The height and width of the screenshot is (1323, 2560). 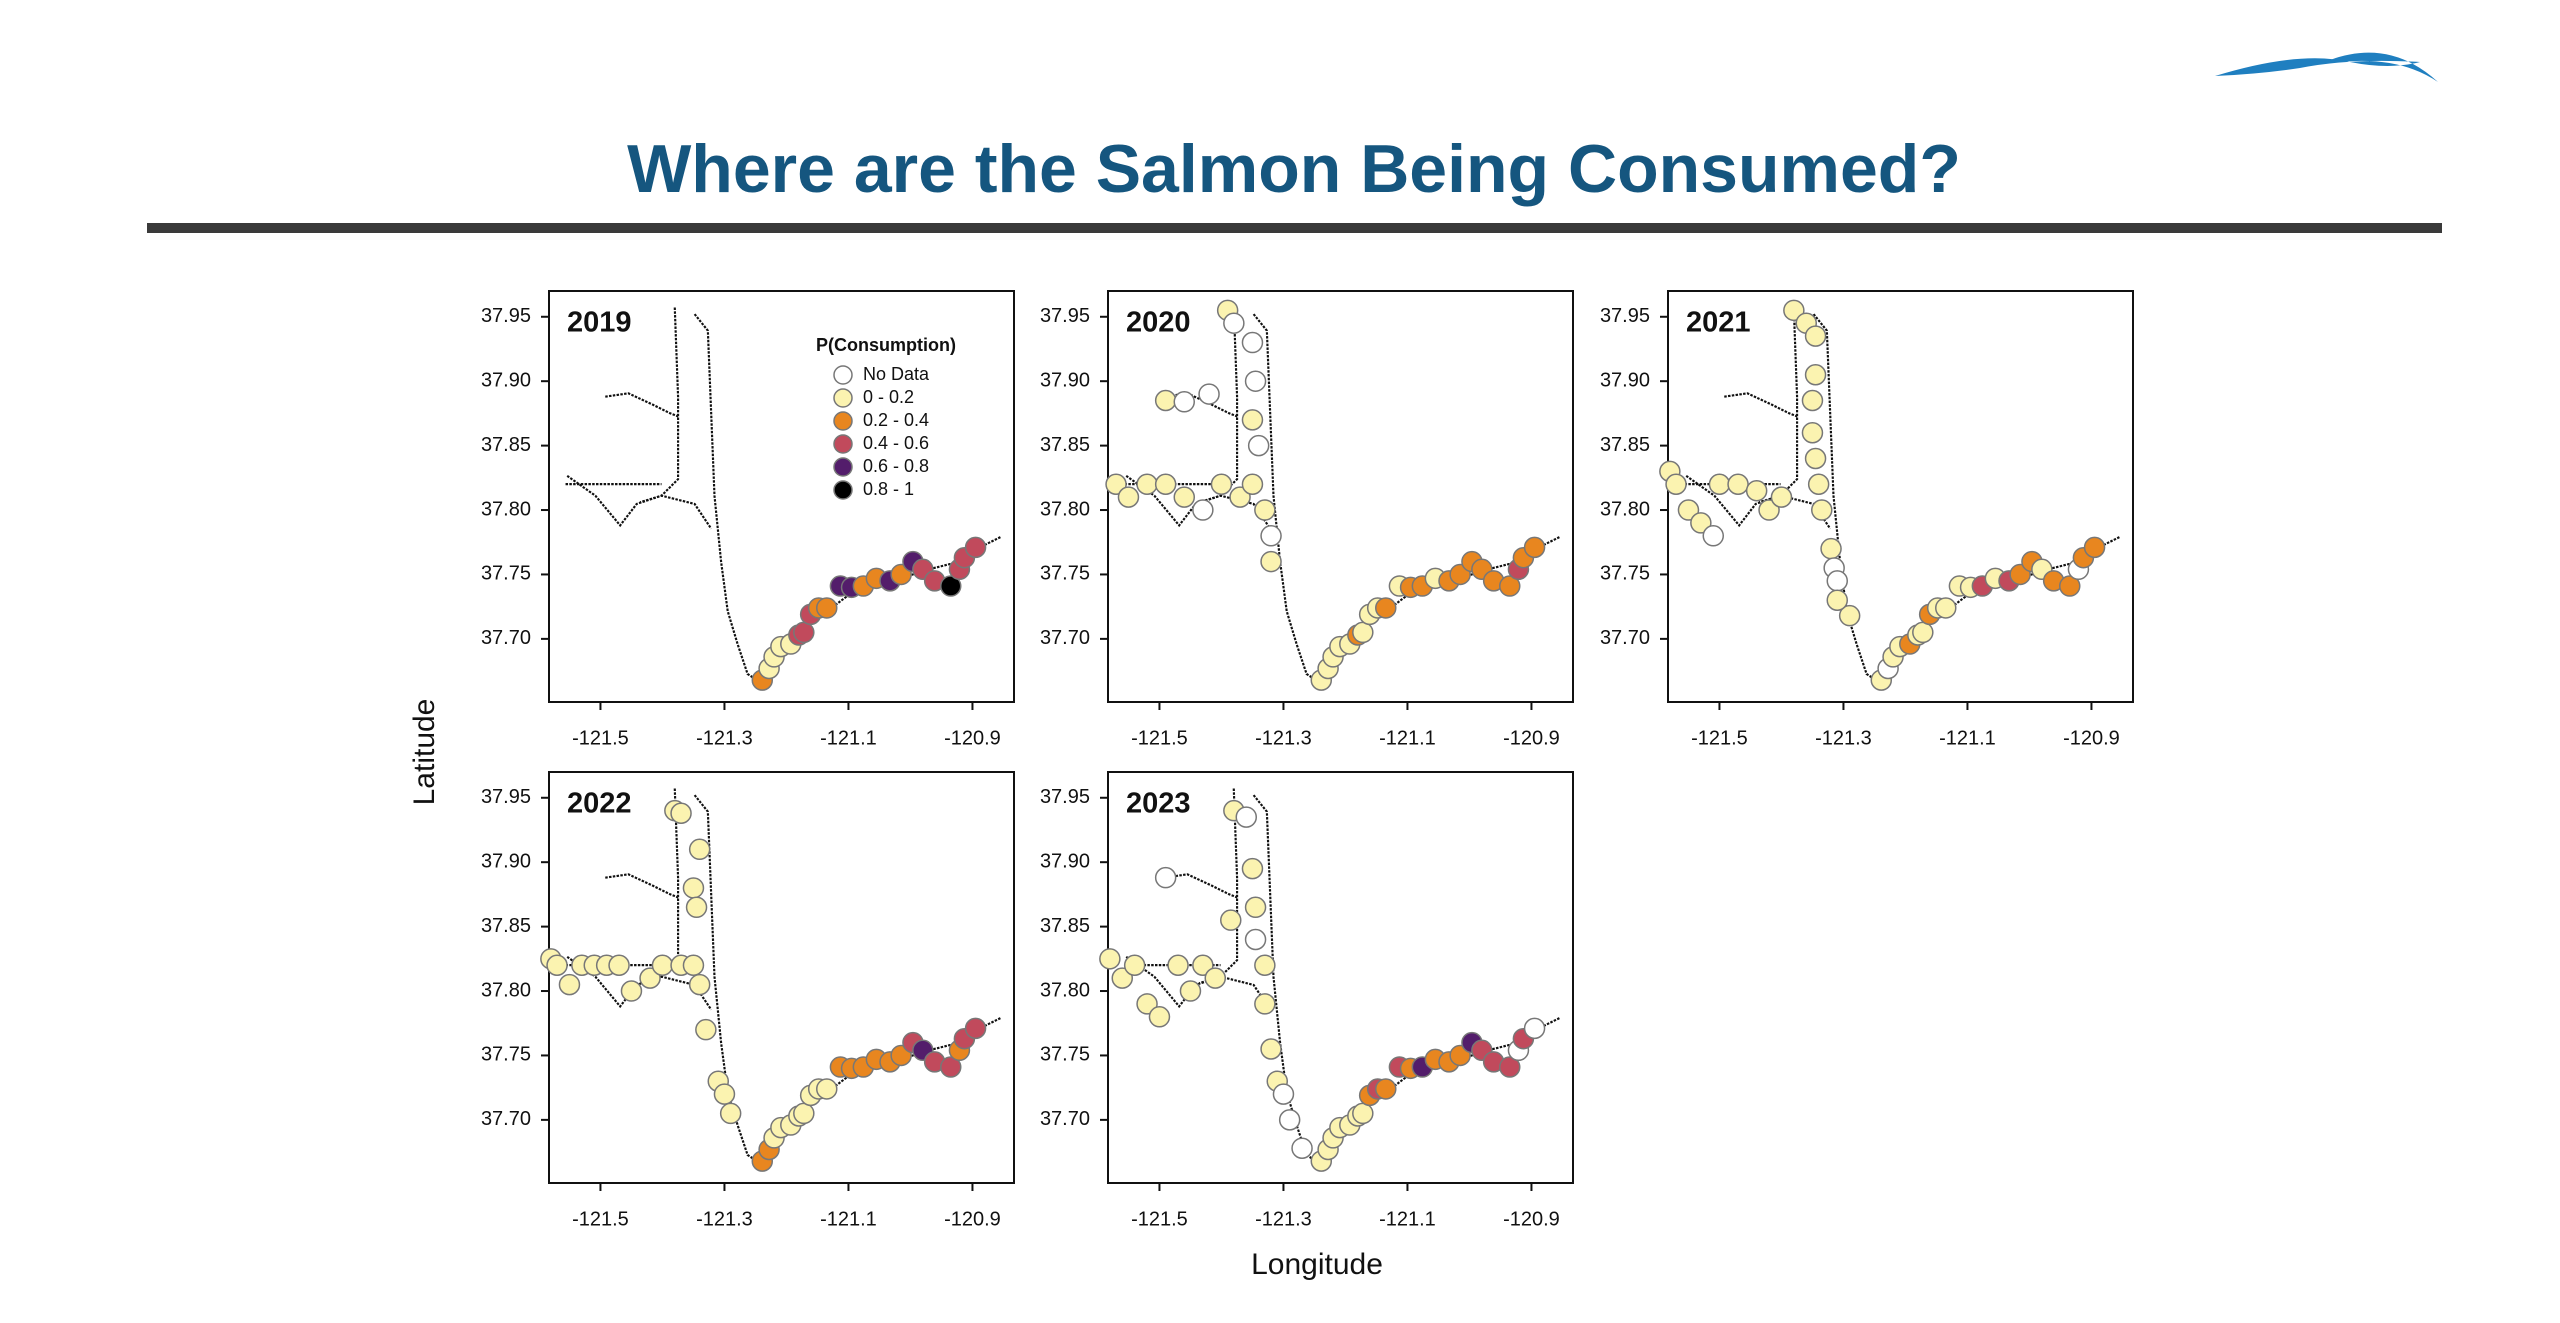 I want to click on legend-label: 0.6 - 0.8, so click(x=896, y=466).